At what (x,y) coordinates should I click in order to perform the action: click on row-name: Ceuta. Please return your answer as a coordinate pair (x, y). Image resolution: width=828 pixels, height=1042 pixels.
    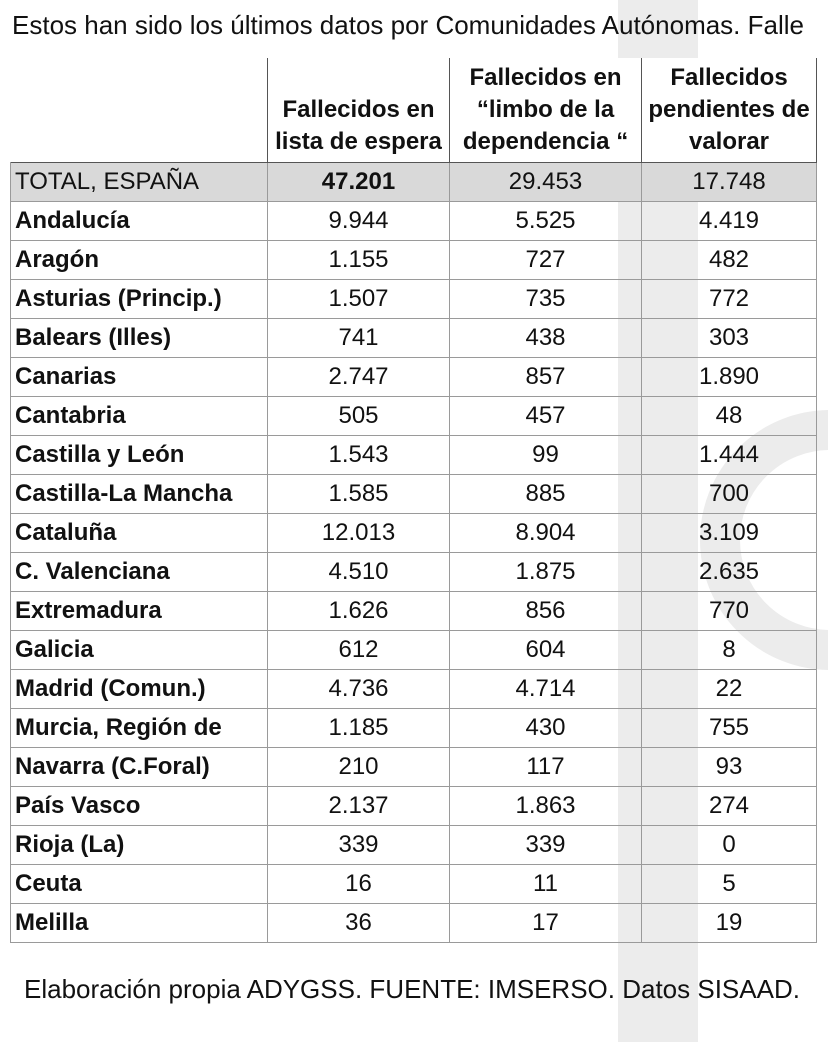
    Looking at the image, I should click on (139, 884).